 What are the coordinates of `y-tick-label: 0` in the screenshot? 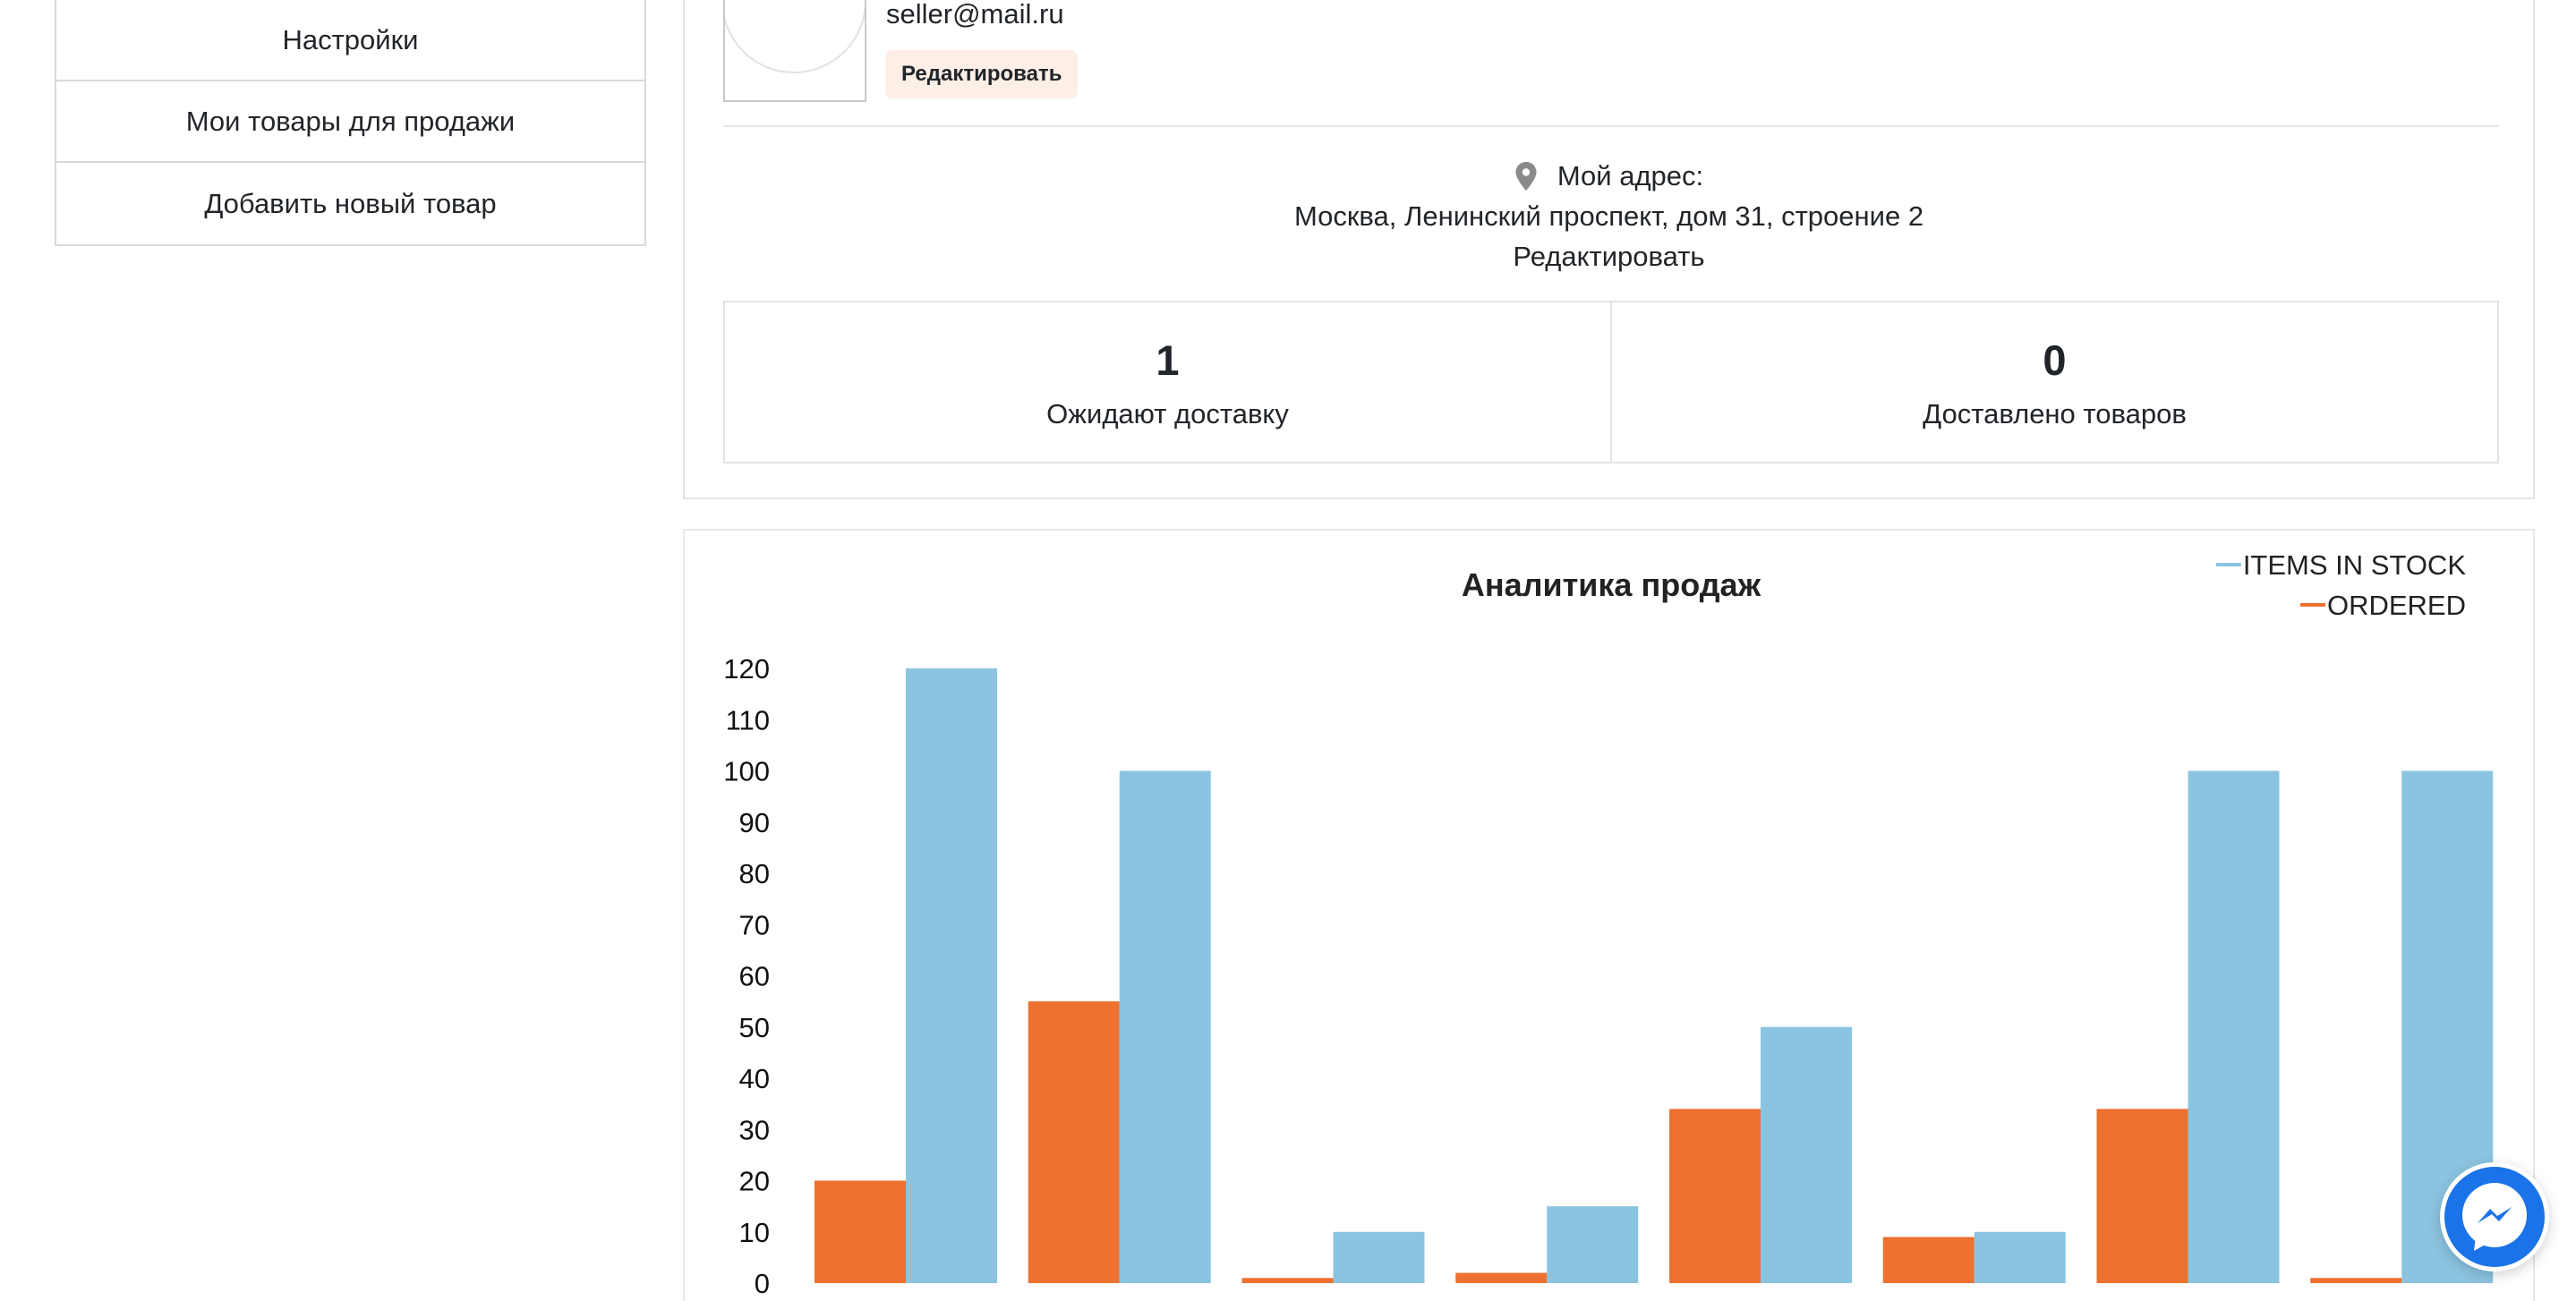 It's located at (762, 1283).